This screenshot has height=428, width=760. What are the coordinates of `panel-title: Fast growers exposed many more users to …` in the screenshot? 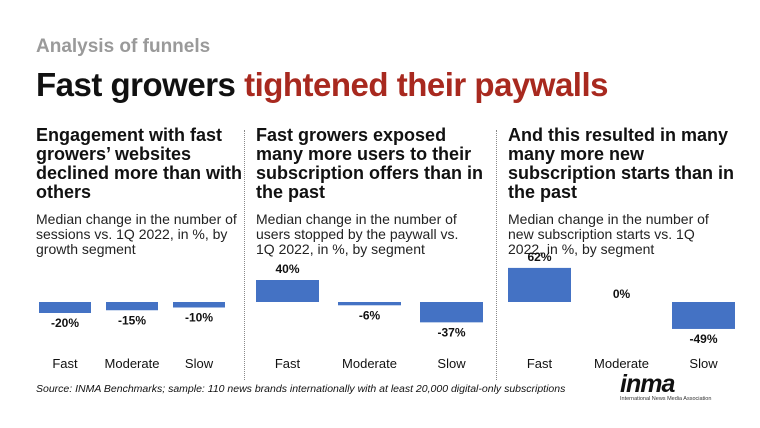 It's located at (370, 163).